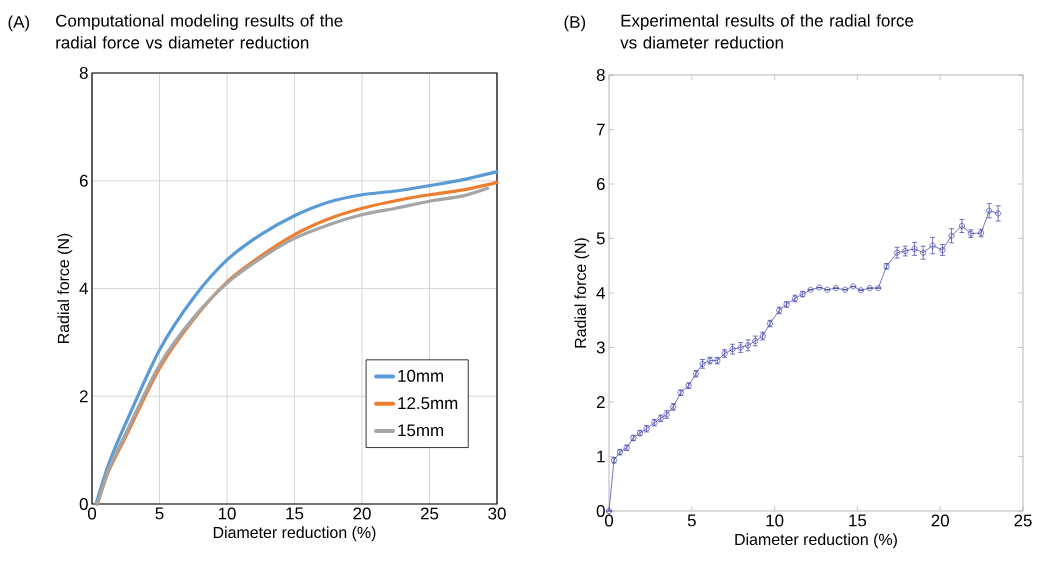 The height and width of the screenshot is (582, 1042). What do you see at coordinates (199, 31) in the screenshot?
I see `chart-title: Computational modeling results of the radial force vs diameter reduction` at bounding box center [199, 31].